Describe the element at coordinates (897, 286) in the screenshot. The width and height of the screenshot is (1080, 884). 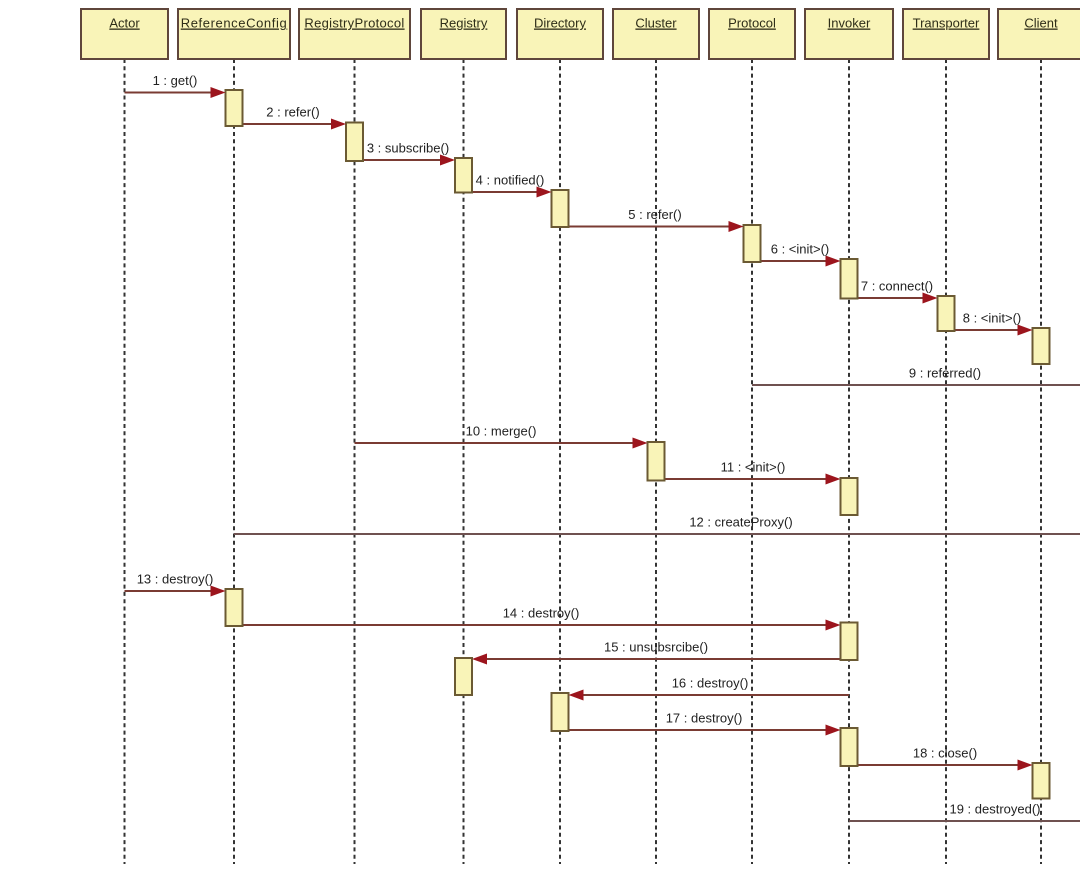
I see `svg-text: 7 : connect()` at that location.